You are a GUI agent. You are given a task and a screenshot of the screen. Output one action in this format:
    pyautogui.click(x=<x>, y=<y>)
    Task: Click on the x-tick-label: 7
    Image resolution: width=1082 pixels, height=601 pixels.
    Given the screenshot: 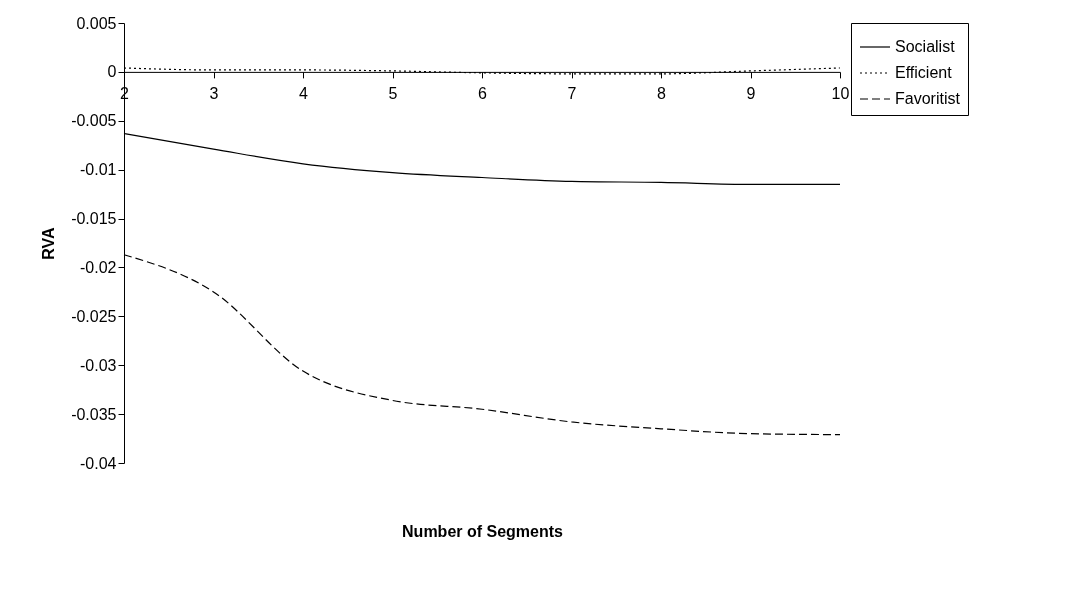 What is the action you would take?
    pyautogui.click(x=572, y=94)
    